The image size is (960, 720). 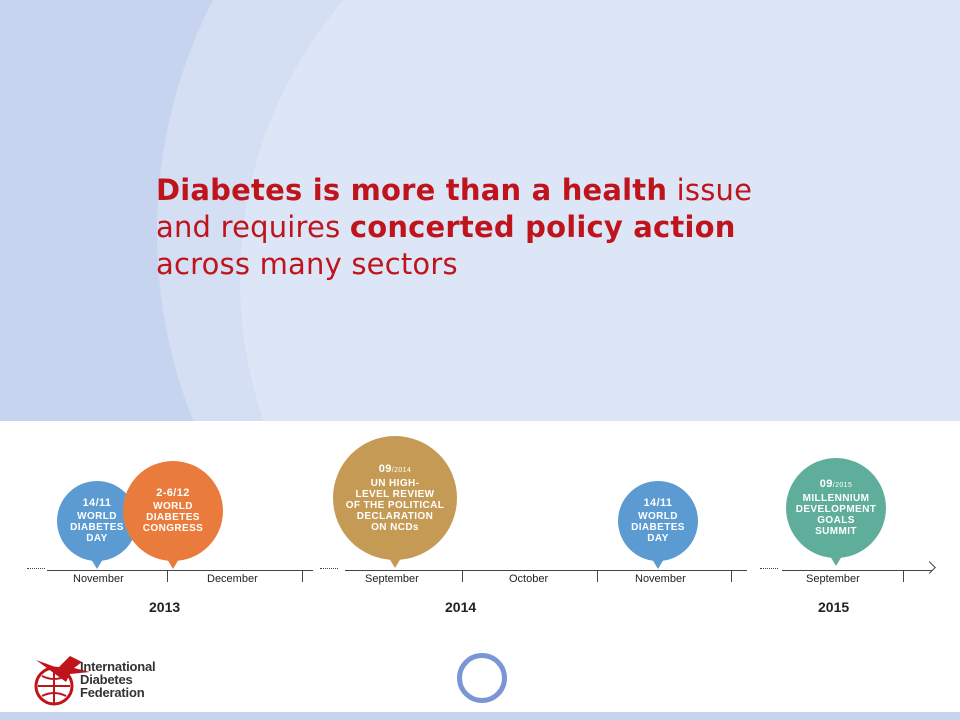 What do you see at coordinates (180, 570) in the screenshot?
I see `axis-line-2013` at bounding box center [180, 570].